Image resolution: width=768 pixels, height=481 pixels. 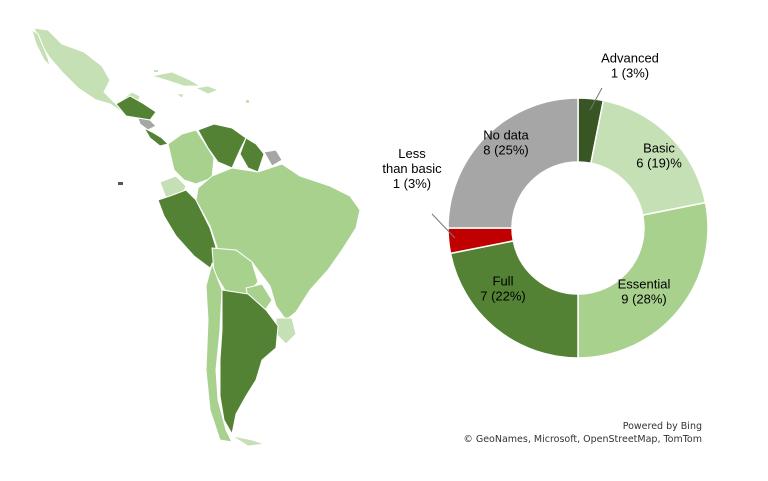 I want to click on data-label-less-than-basic: Less than basic 1 (3%), so click(x=412, y=168).